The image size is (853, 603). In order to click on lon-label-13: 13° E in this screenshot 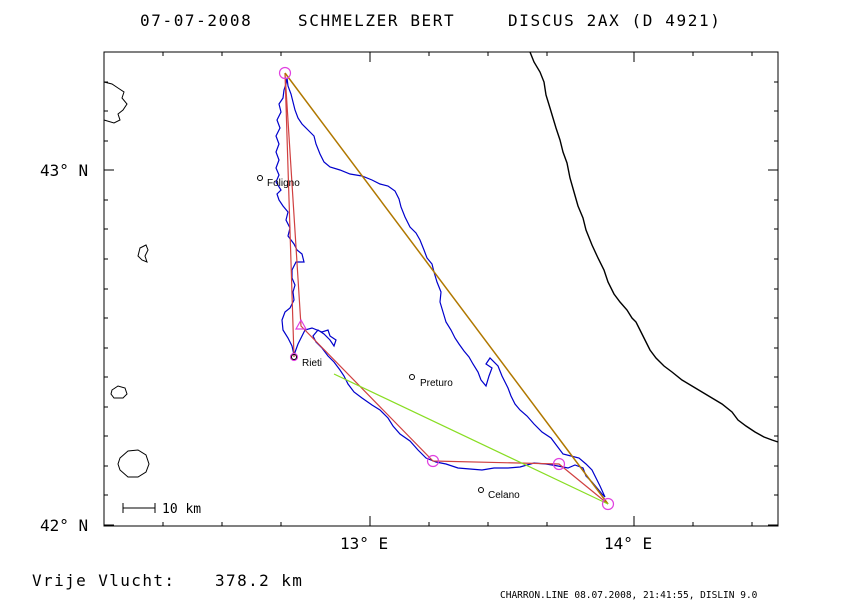, I will do `click(364, 543)`.